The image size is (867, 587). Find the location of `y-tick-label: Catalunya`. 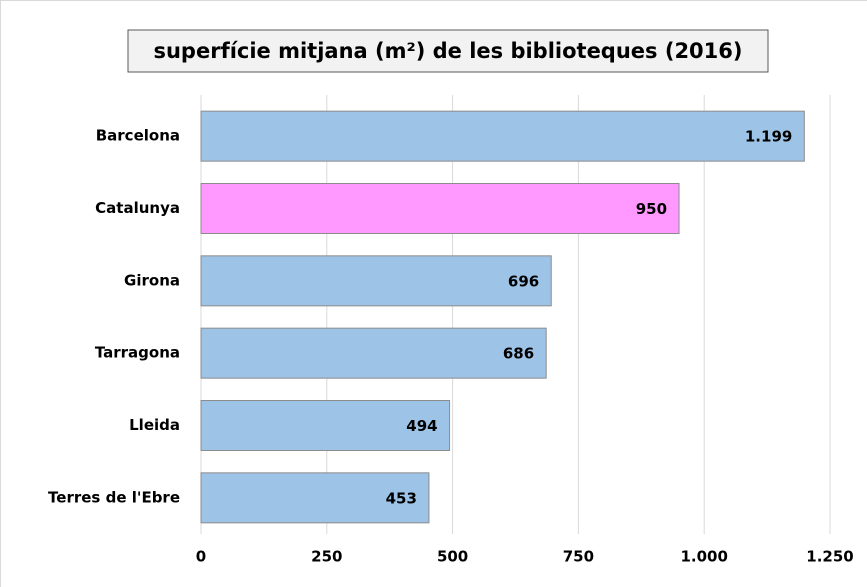

y-tick-label: Catalunya is located at coordinates (137, 208).